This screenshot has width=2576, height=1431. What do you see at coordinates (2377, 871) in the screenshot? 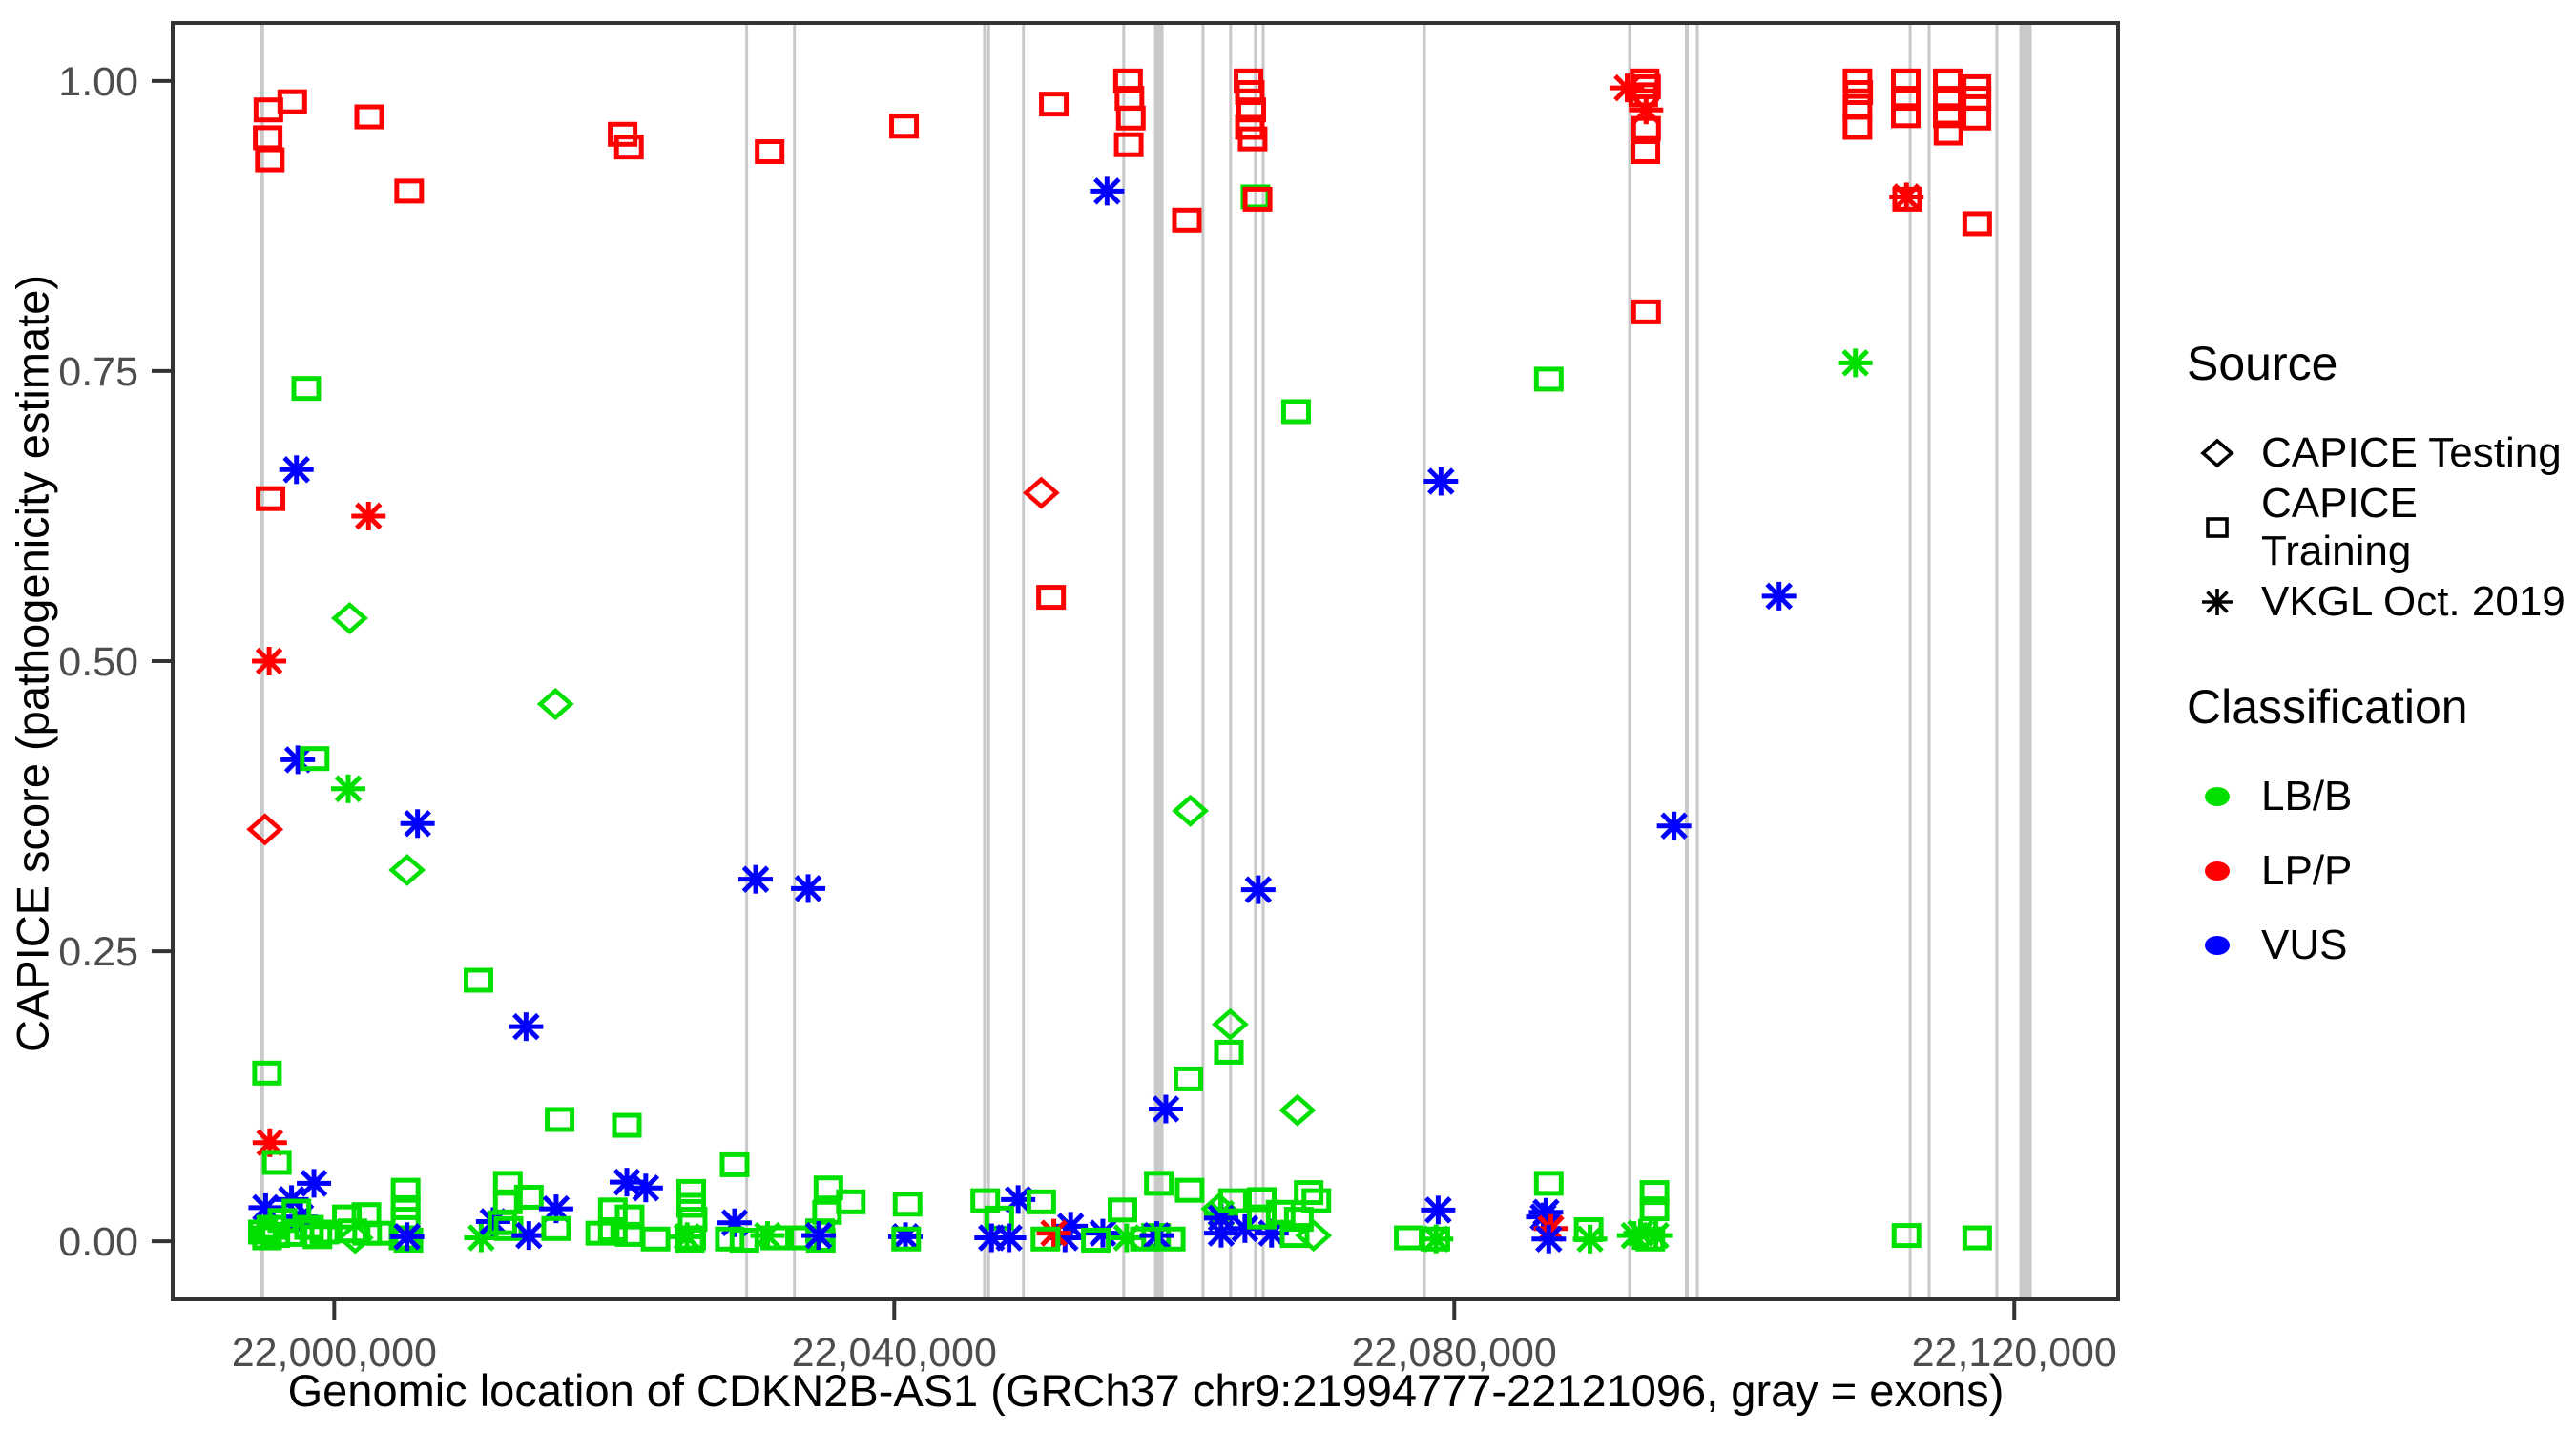
I see `legend-item-lpp: LP/P` at bounding box center [2377, 871].